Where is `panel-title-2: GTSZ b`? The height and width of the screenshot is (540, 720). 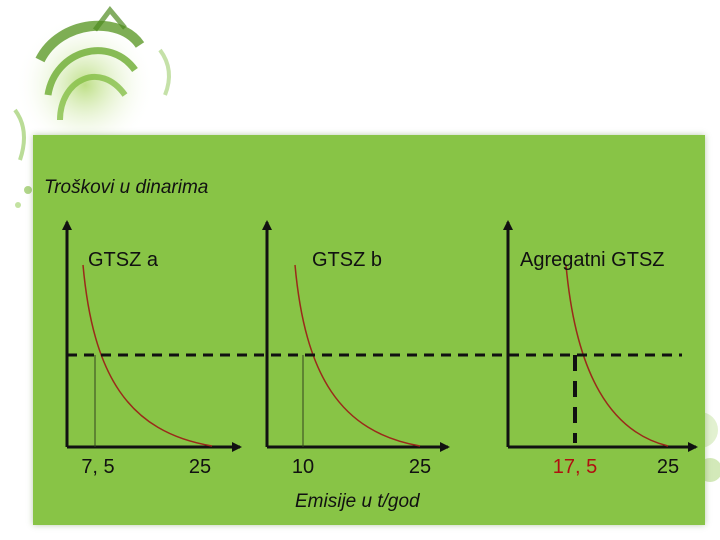 panel-title-2: GTSZ b is located at coordinates (347, 260).